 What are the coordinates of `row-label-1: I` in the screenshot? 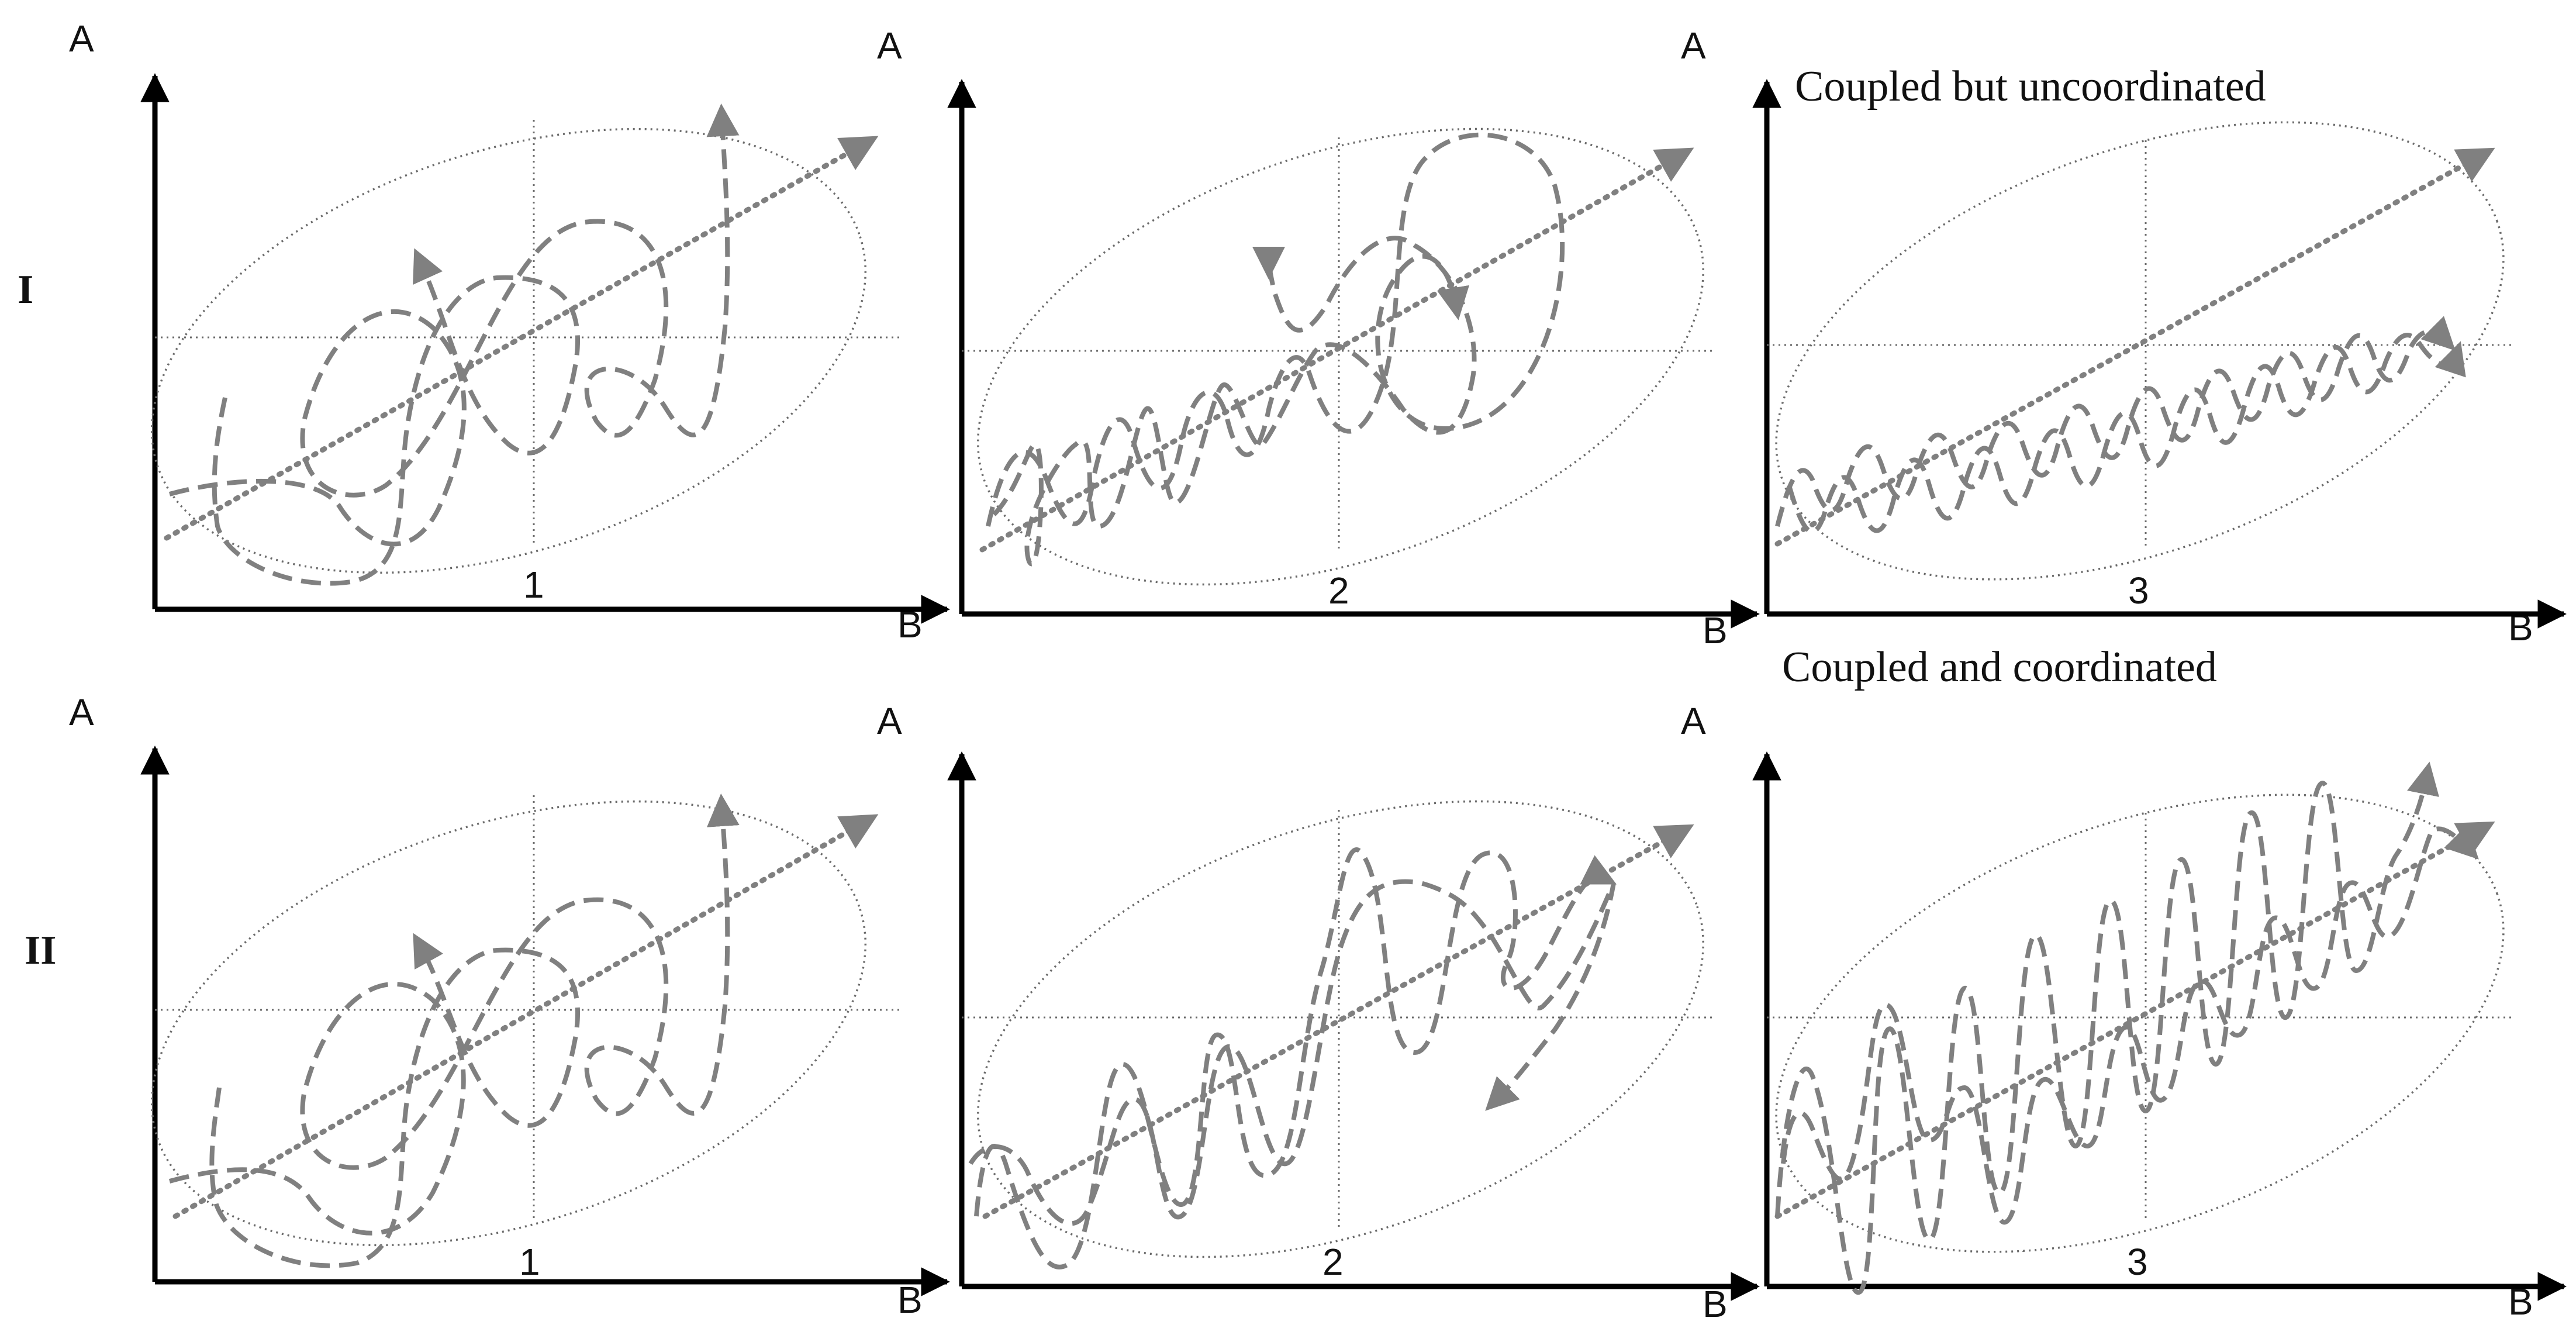 It's located at (25, 289).